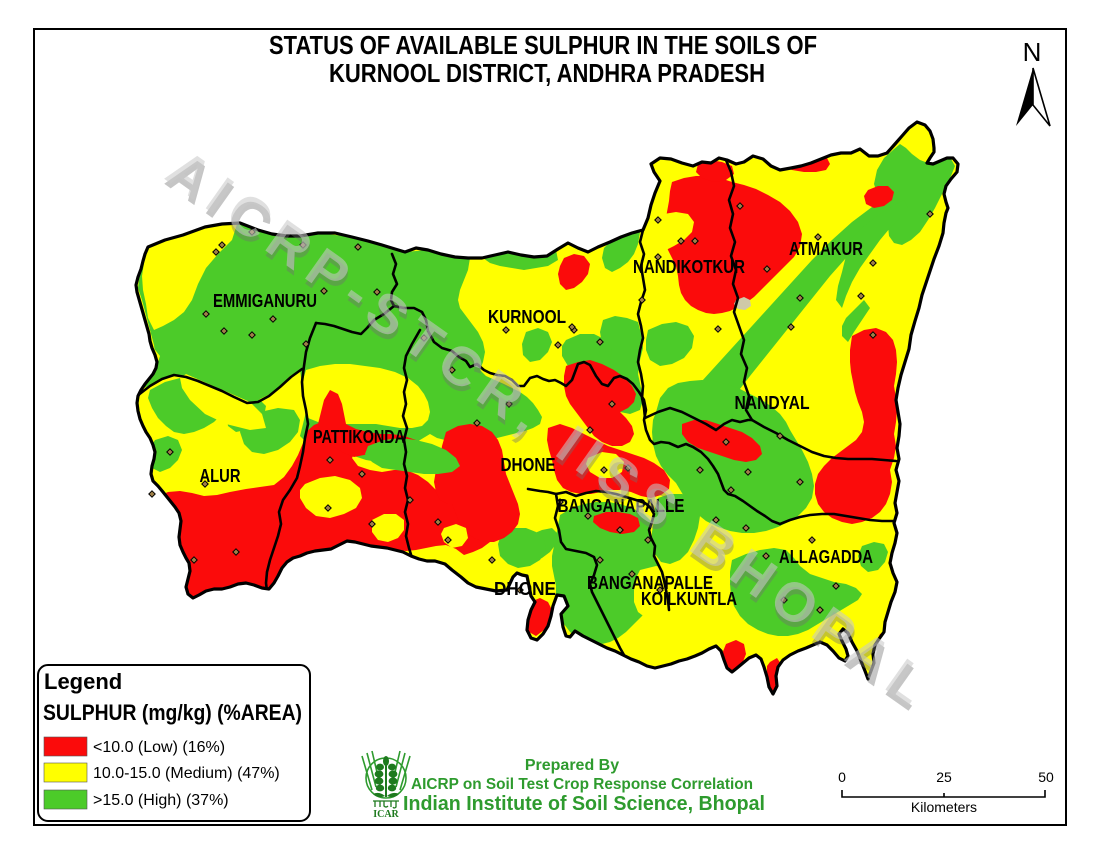 This screenshot has height=850, width=1100. What do you see at coordinates (159, 747) in the screenshot?
I see `svg-text: <10.0 (Low) (16%)` at bounding box center [159, 747].